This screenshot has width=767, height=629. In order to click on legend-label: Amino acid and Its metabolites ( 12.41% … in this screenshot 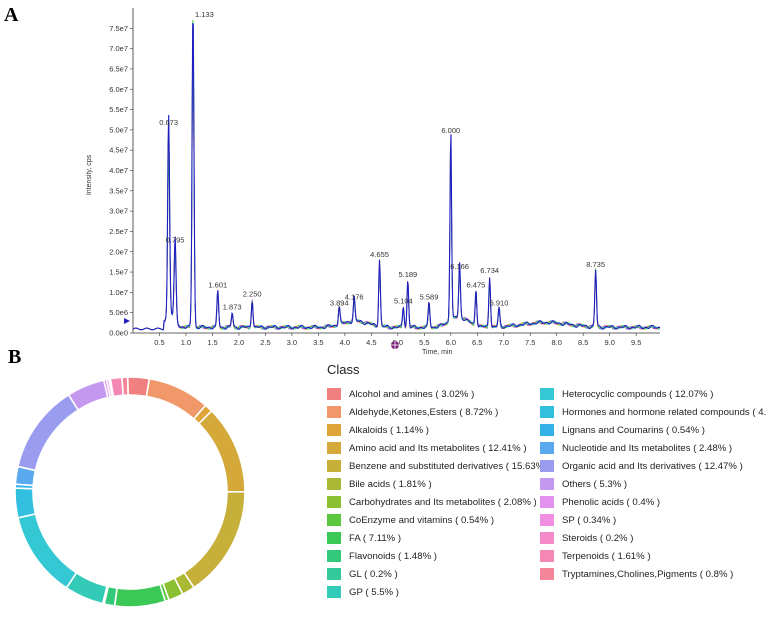, I will do `click(438, 448)`.